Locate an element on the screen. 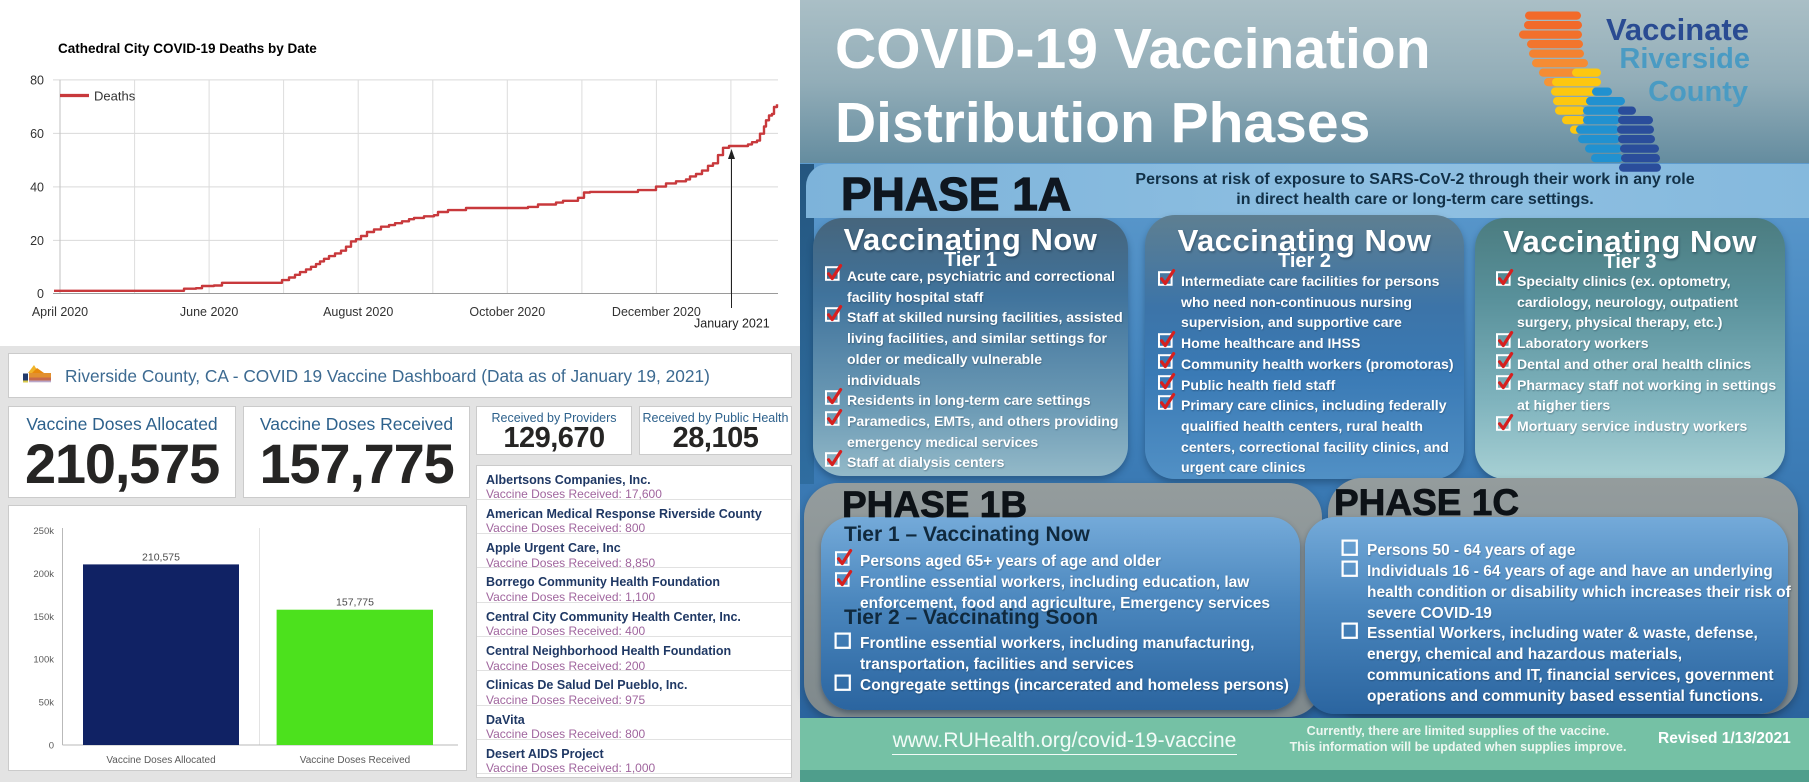 This screenshot has height=782, width=1809. svg-text: 60 is located at coordinates (37, 134).